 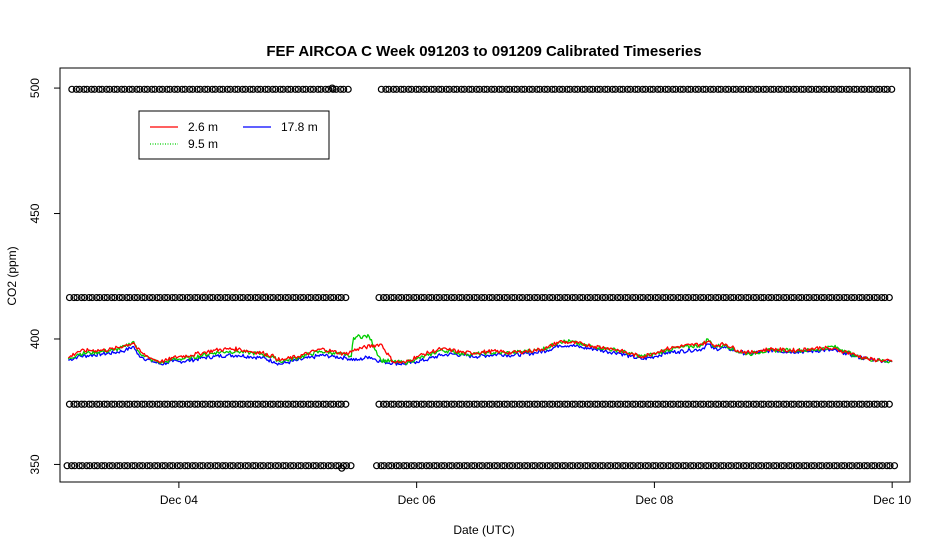 What do you see at coordinates (234, 135) in the screenshot?
I see `legend: 2.6 m 9.5 m 17.8 m` at bounding box center [234, 135].